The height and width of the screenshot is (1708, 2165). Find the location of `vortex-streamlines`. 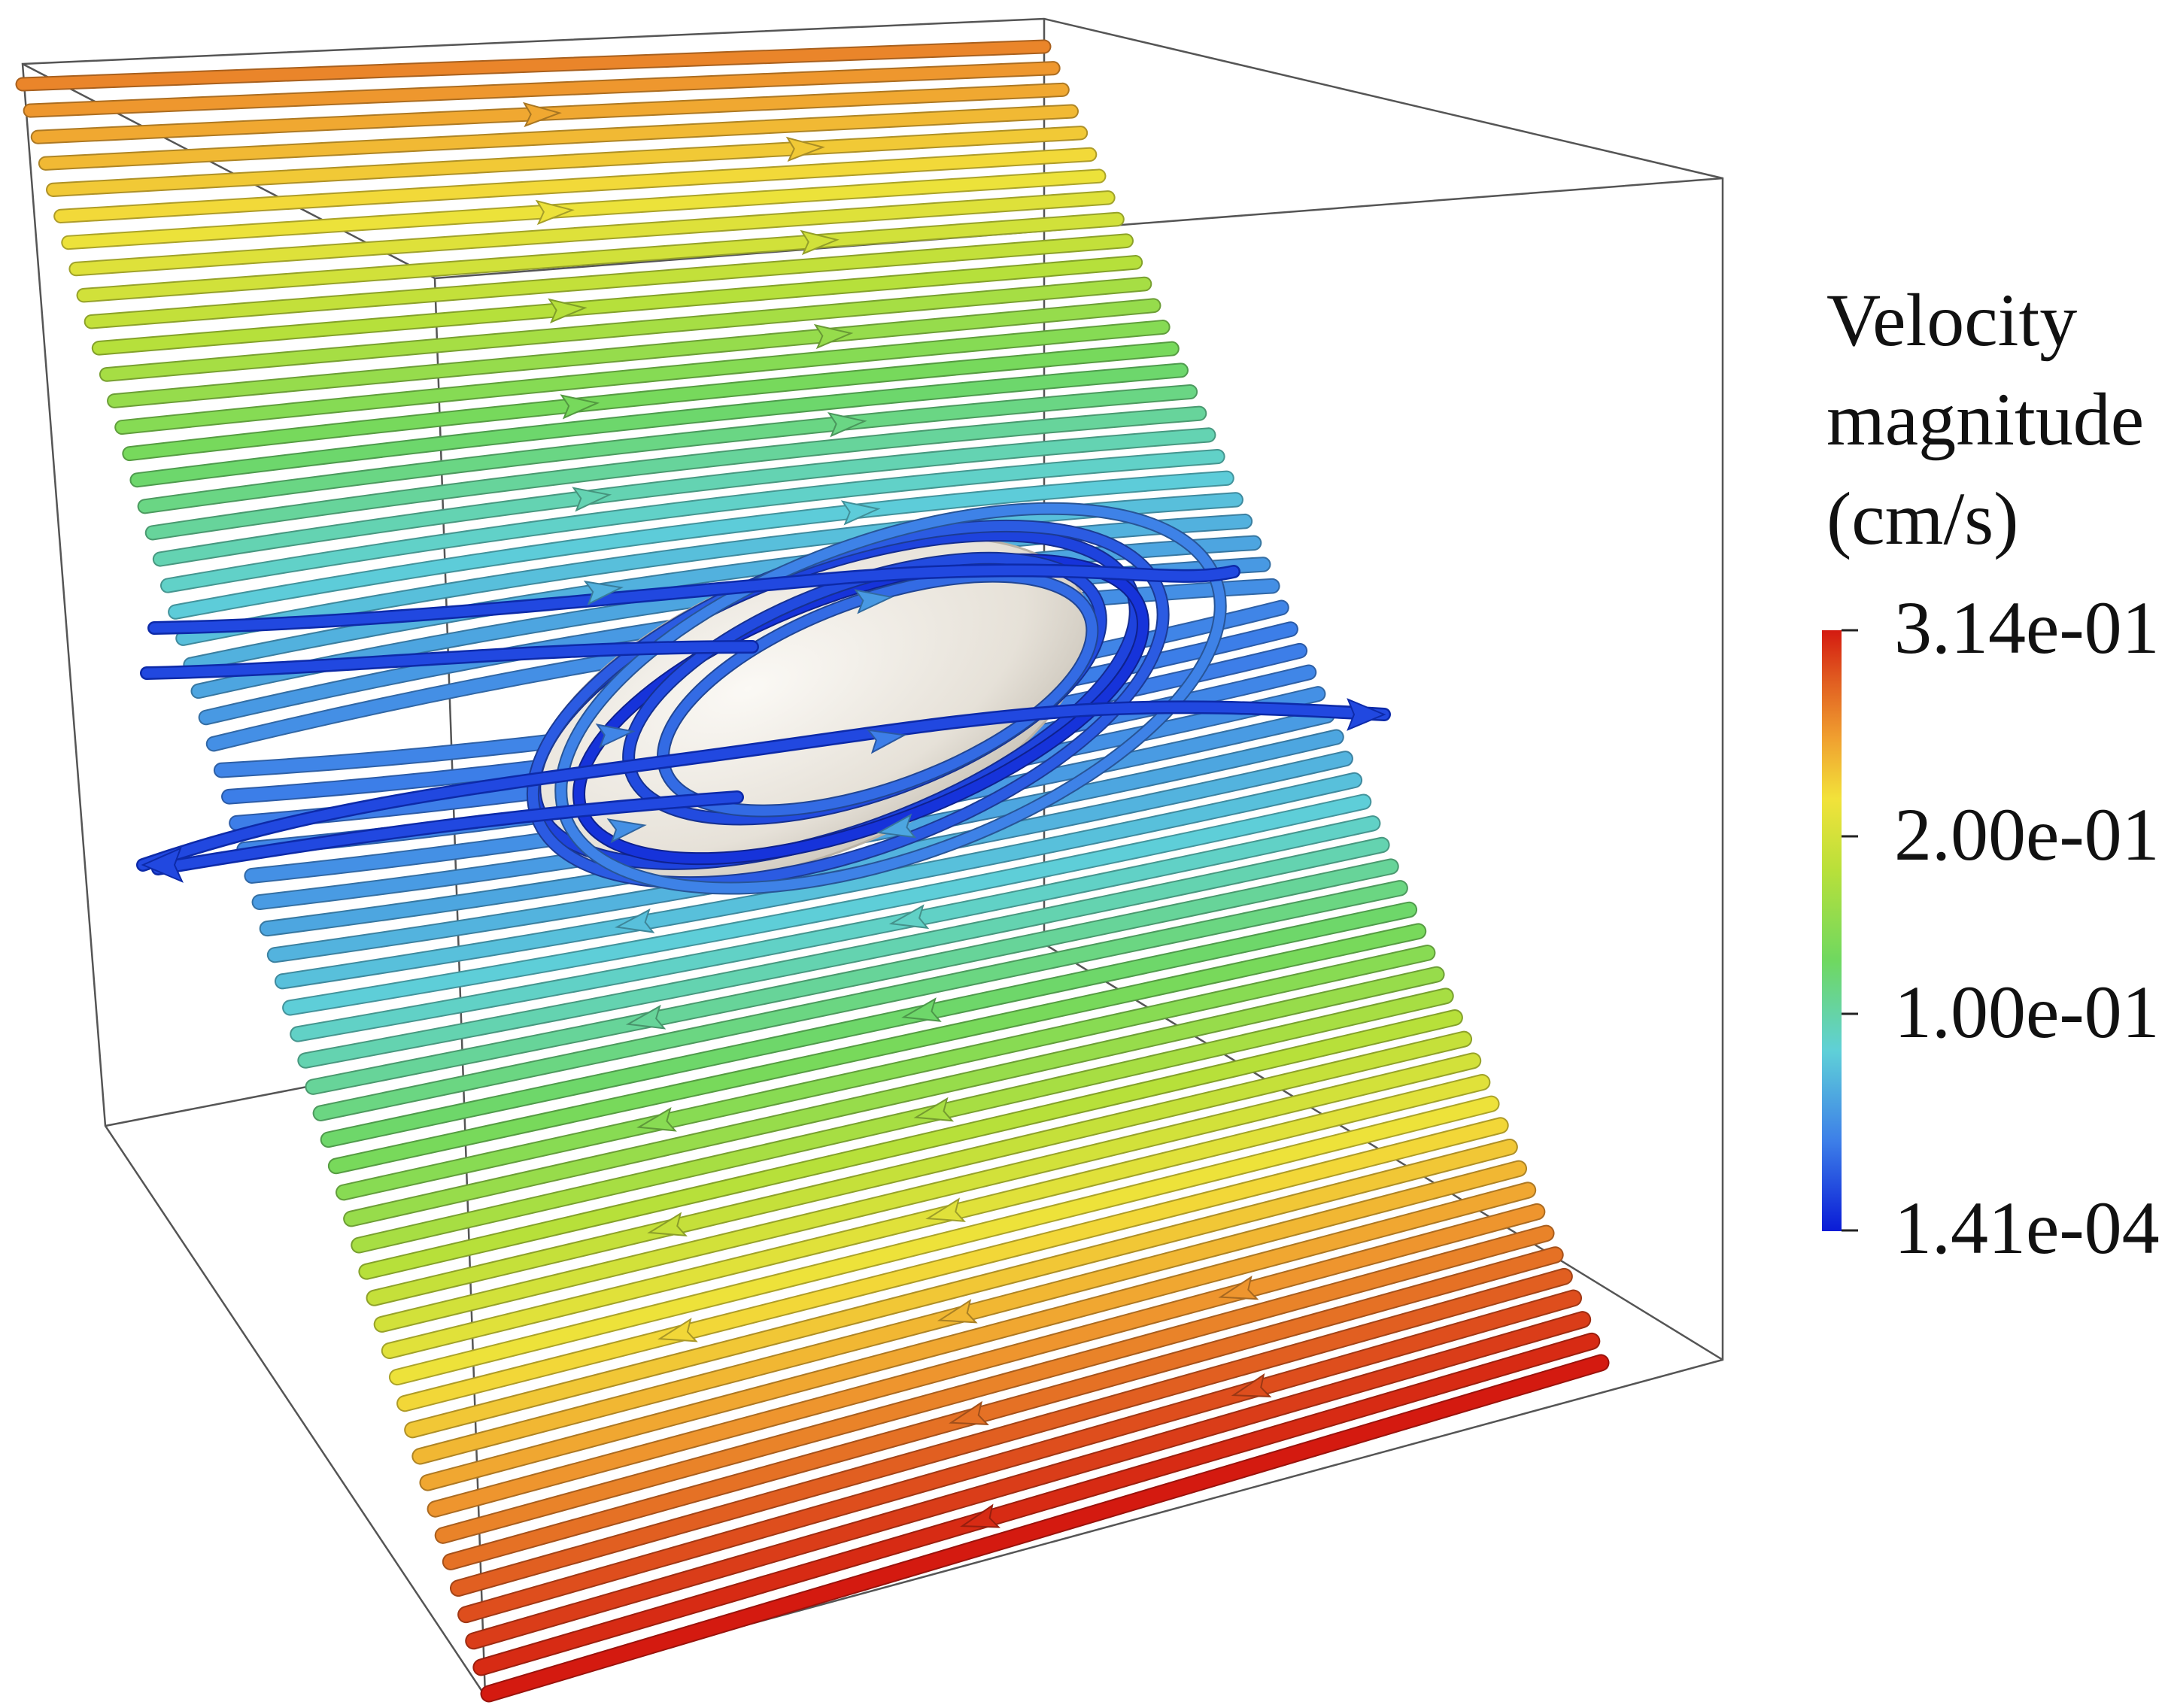

vortex-streamlines is located at coordinates (763, 698).